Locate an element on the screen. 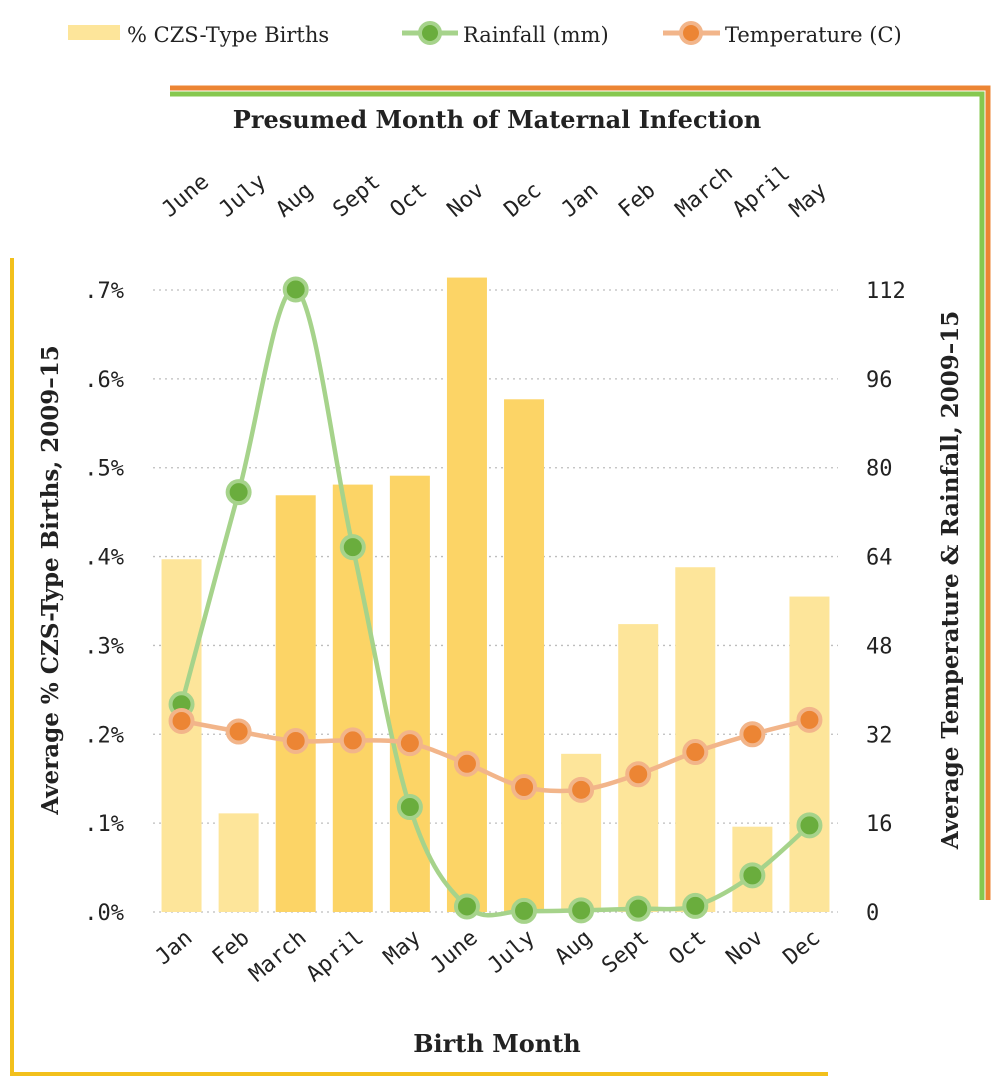 This screenshot has width=1000, height=1083. legend-temperature-label: Temperature (C) is located at coordinates (813, 35).